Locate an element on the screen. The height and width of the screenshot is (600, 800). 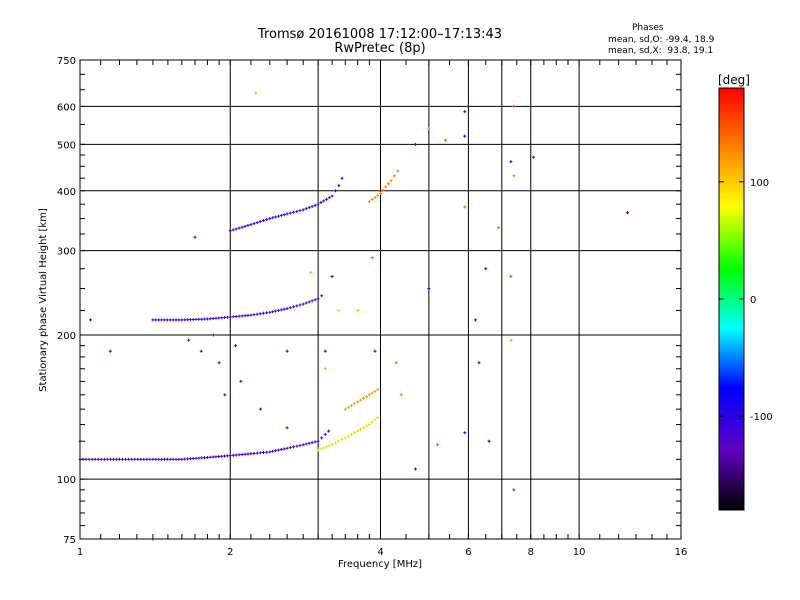
y-tick-label: 100 is located at coordinates (66, 480).